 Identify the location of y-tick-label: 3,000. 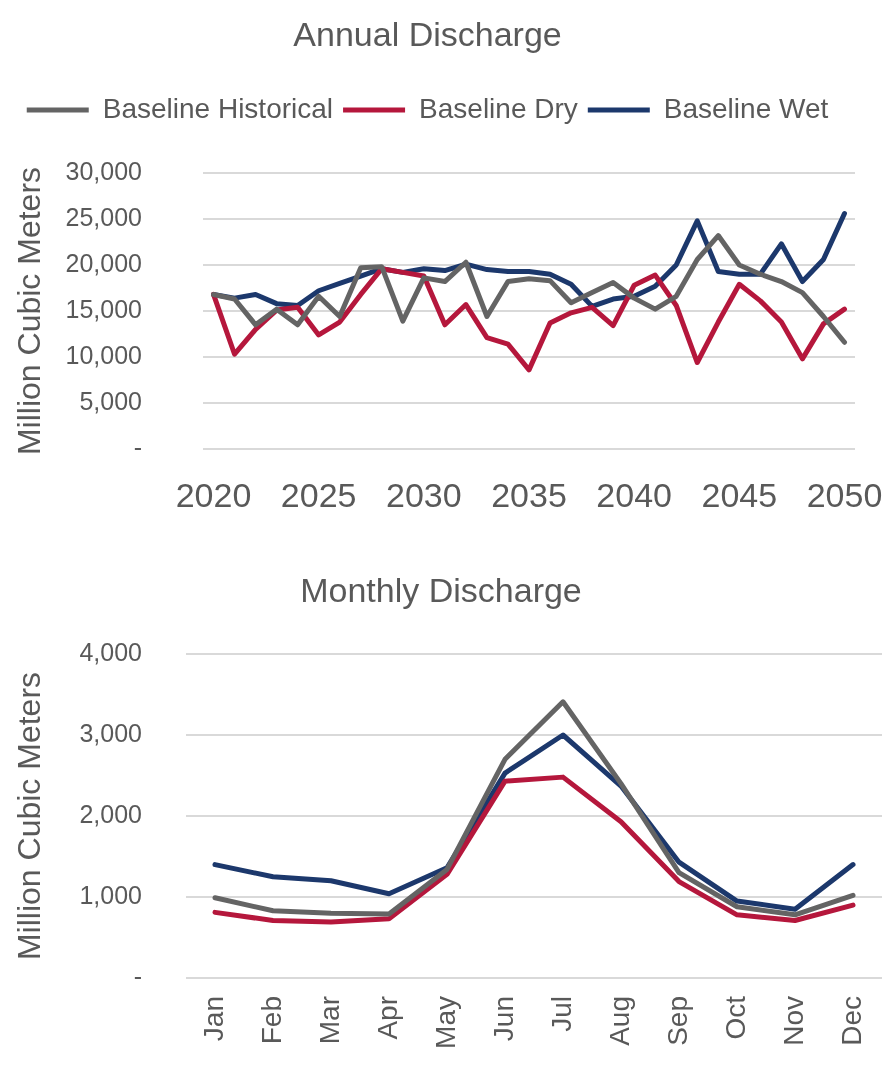
(110, 732).